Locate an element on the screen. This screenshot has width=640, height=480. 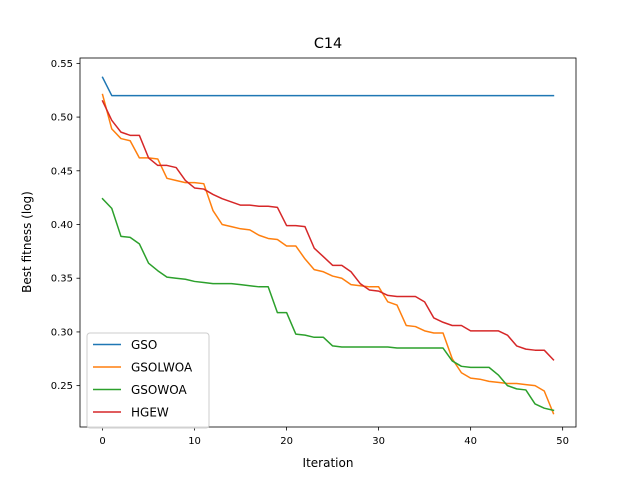
x-tick-label: 20 is located at coordinates (286, 441).